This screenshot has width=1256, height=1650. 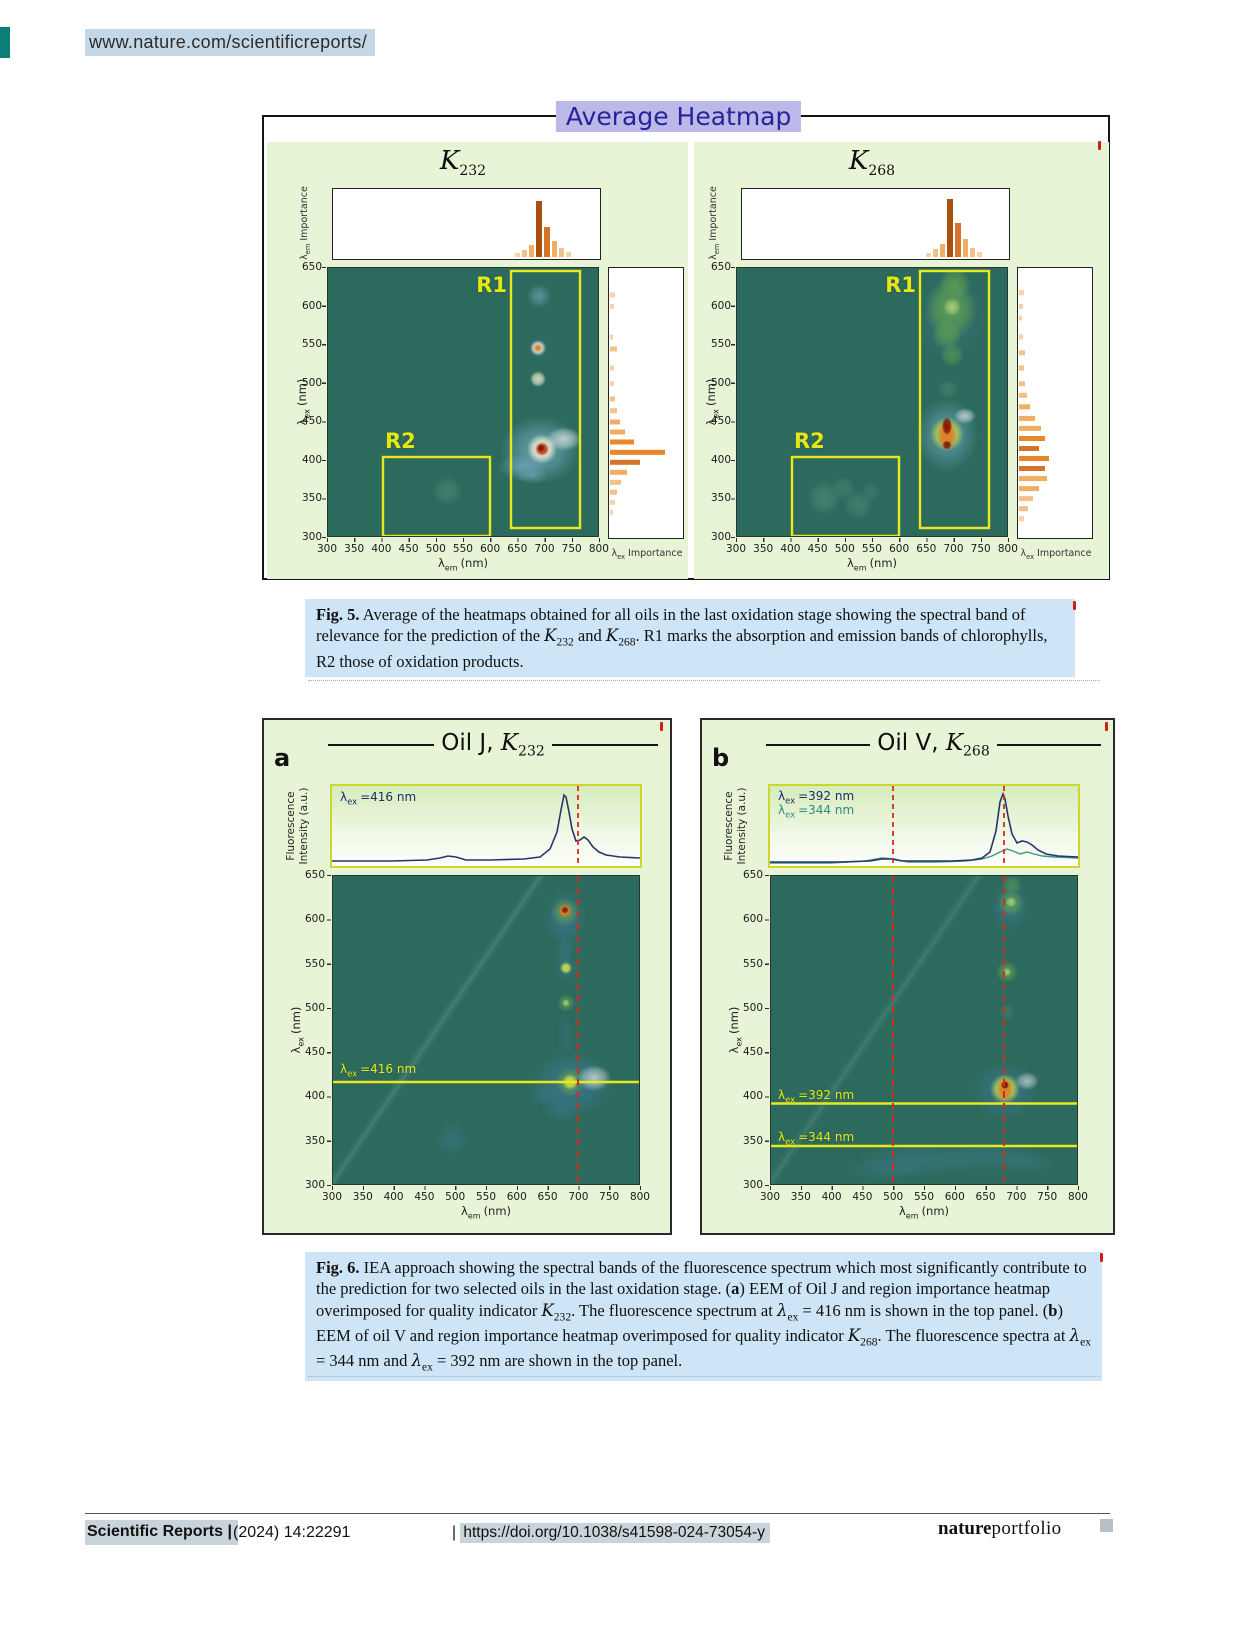 I want to click on figure5-title: Average Heatmap, so click(x=678, y=116).